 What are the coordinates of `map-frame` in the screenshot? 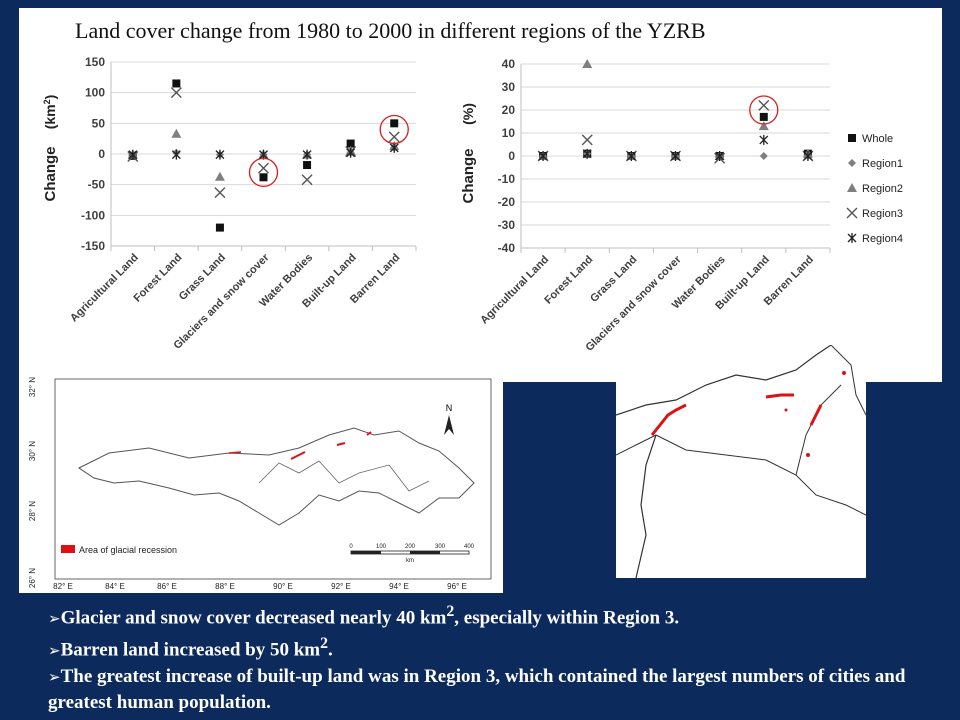 It's located at (273, 479).